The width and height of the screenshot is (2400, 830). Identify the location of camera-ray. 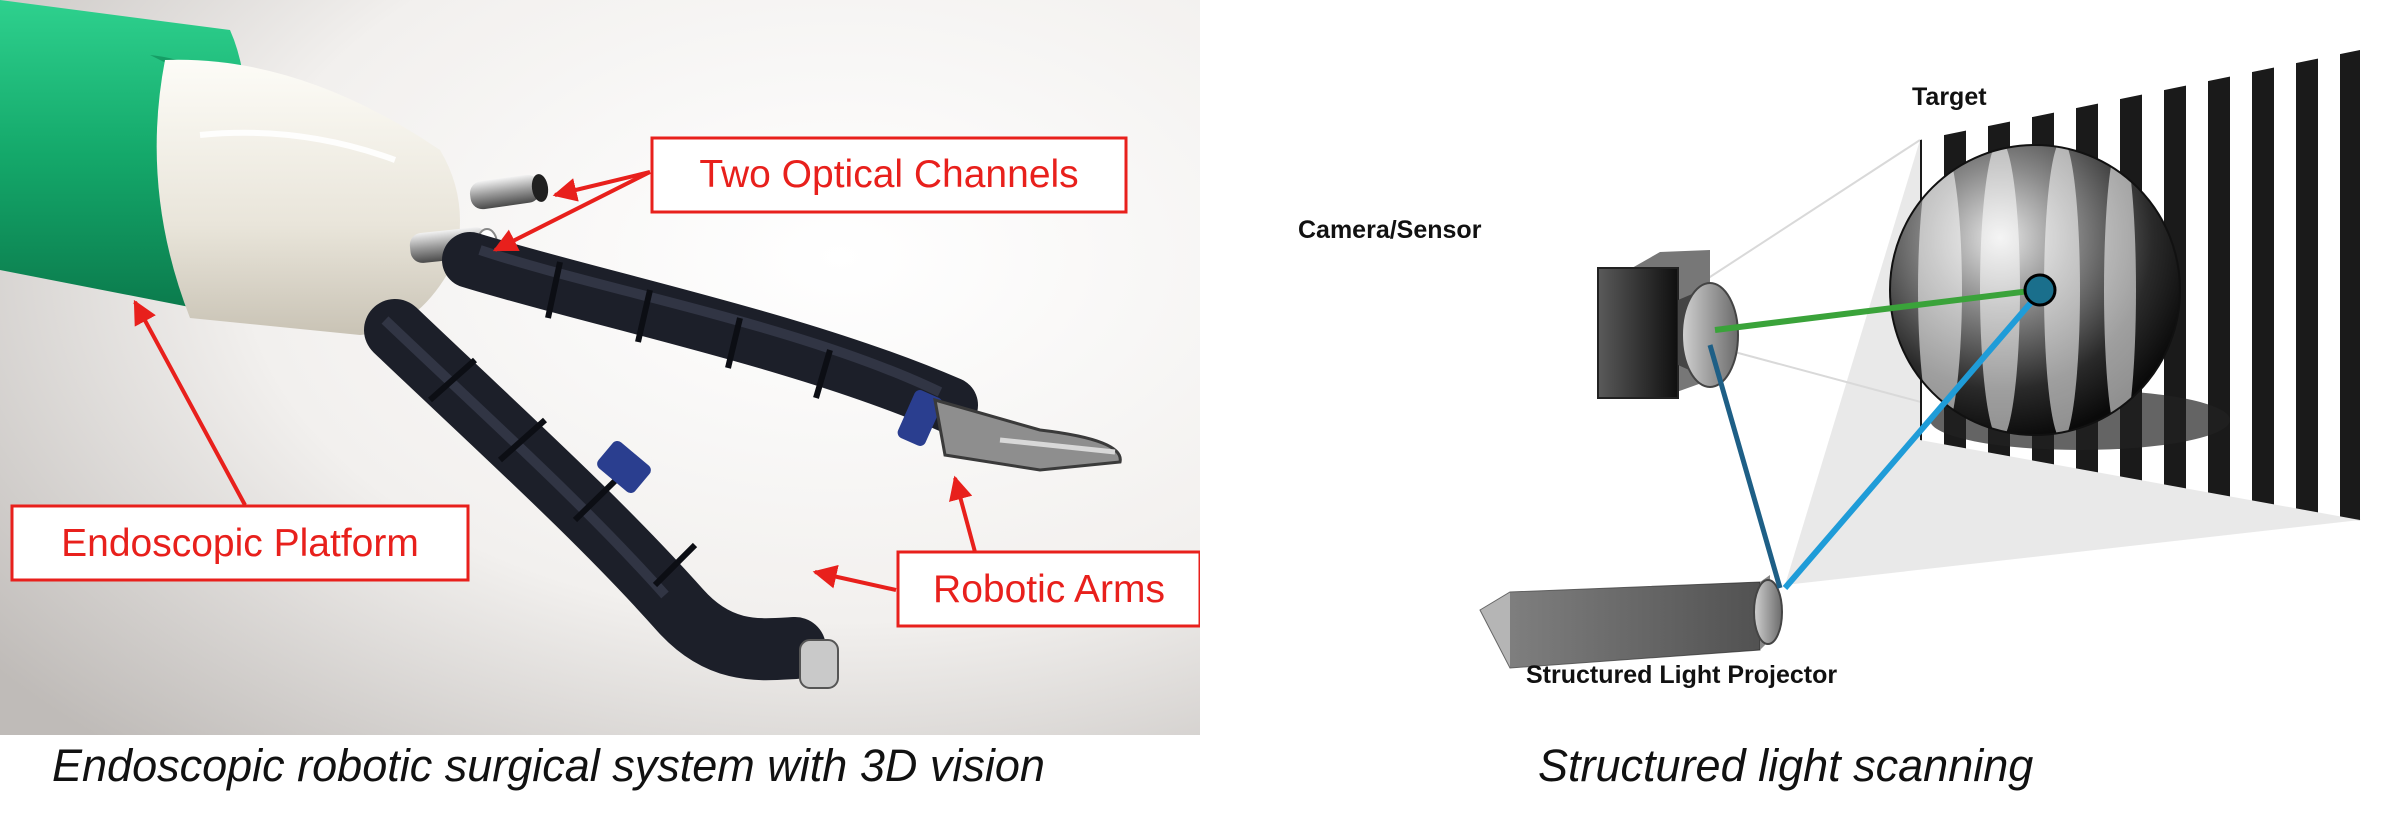
(1876, 310).